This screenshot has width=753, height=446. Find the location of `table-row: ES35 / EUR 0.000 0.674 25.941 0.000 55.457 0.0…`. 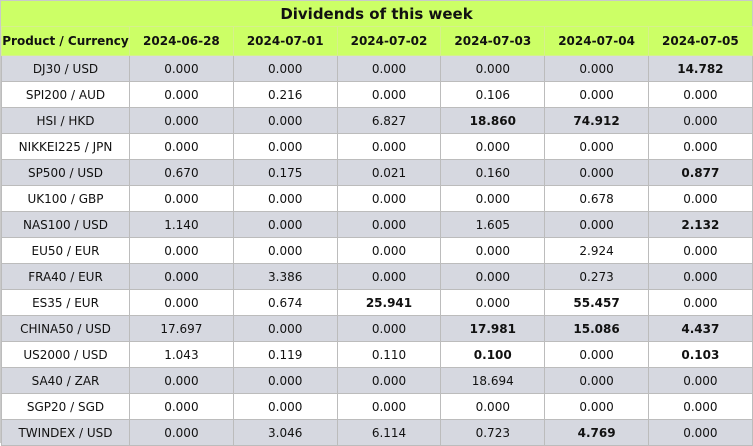

table-row: ES35 / EUR 0.000 0.674 25.941 0.000 55.457 0.0… is located at coordinates (377, 302).